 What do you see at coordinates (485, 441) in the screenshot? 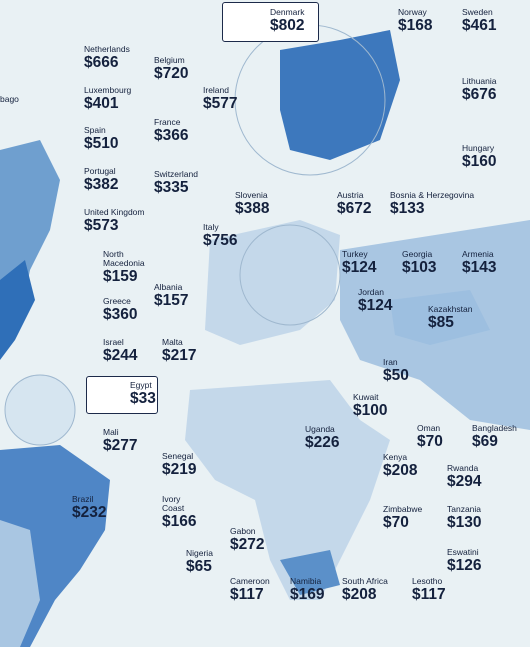
I see `country-amount: $69` at bounding box center [485, 441].